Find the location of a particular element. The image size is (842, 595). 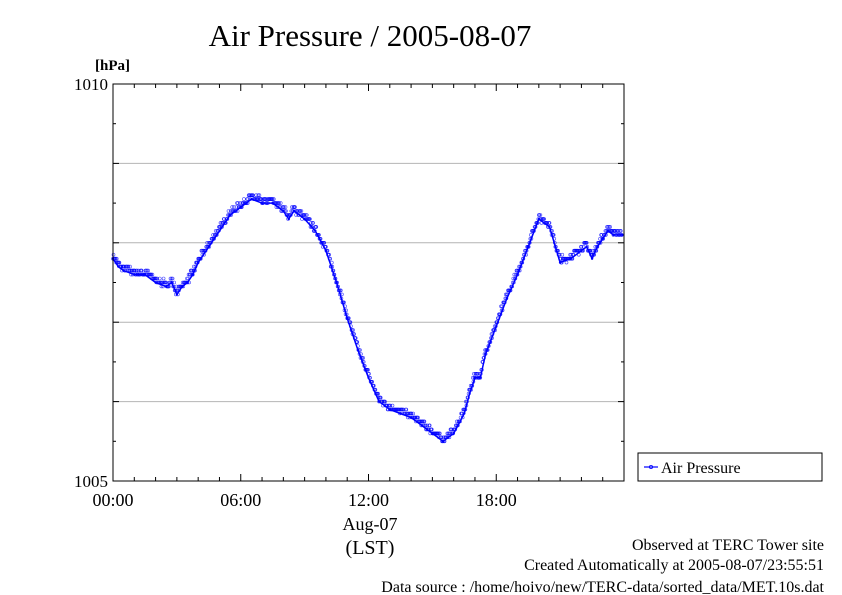

y-axis-unit-label: [hPa] is located at coordinates (112, 66).